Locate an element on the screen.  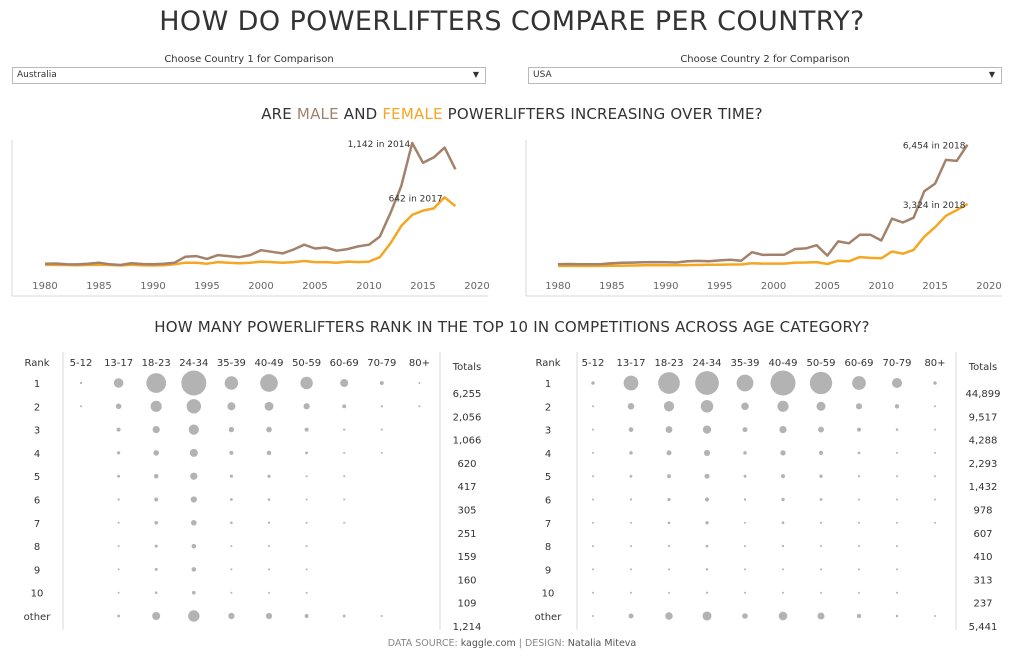
age-column-header: 18-23 is located at coordinates (668, 363).